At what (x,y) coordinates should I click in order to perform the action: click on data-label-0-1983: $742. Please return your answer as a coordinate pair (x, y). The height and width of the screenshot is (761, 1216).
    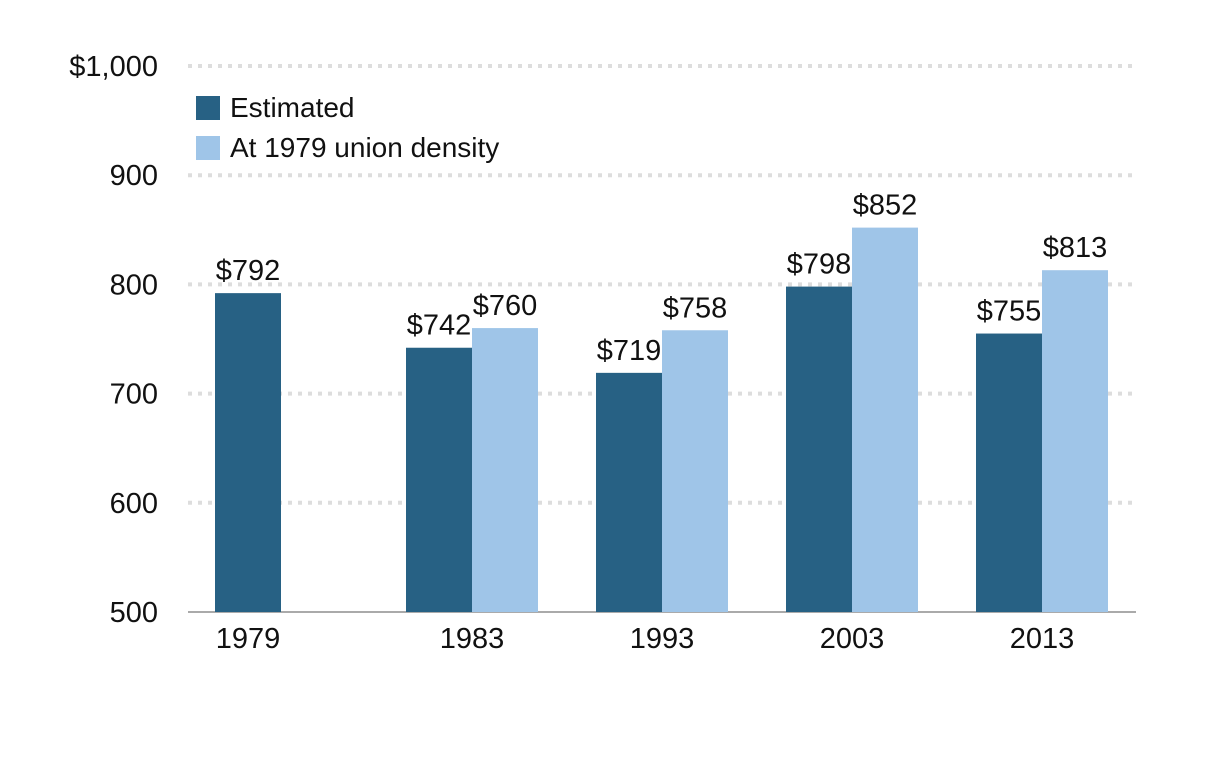
    Looking at the image, I should click on (439, 326).